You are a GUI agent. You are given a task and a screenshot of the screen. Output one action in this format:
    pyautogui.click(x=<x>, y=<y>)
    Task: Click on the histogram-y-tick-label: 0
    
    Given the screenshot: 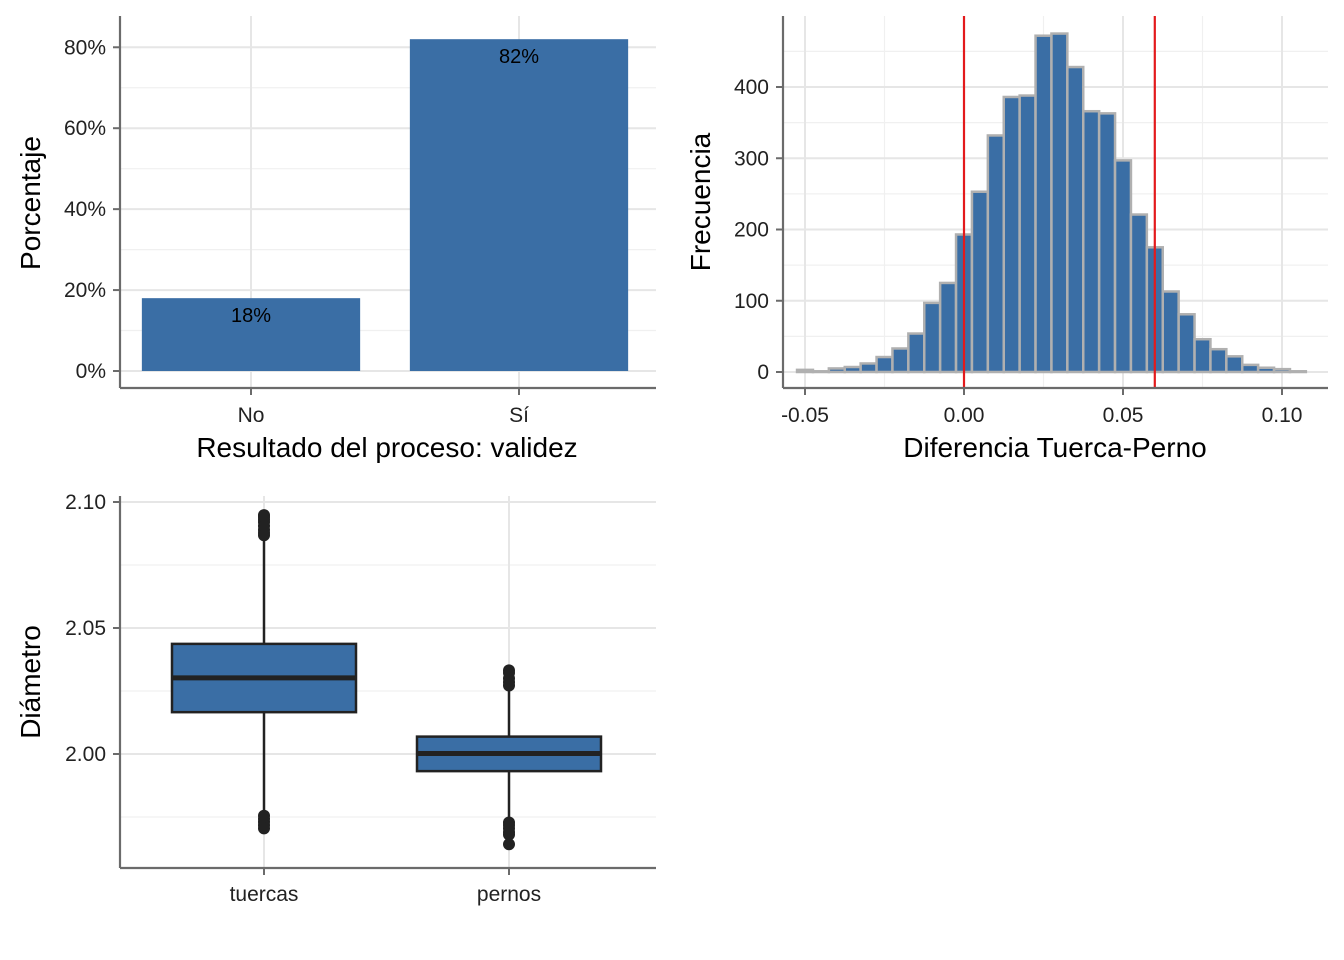 What is the action you would take?
    pyautogui.click(x=763, y=372)
    